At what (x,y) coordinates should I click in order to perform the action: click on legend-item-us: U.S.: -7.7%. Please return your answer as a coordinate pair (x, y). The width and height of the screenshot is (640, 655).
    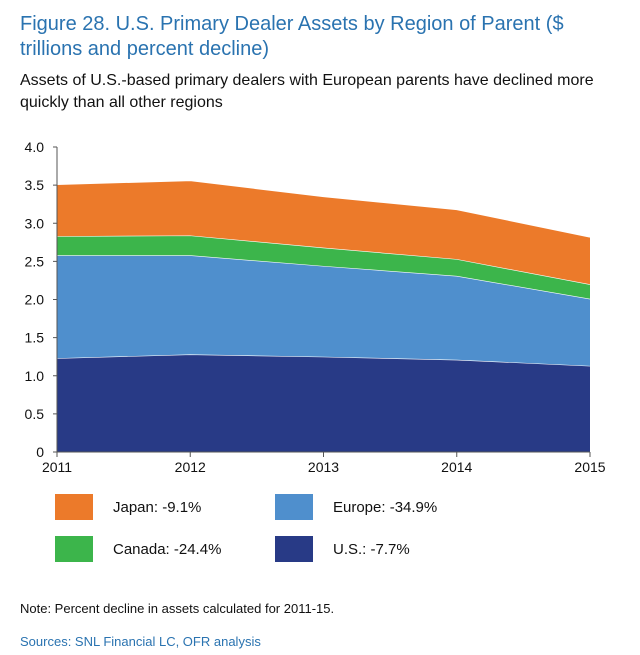
    Looking at the image, I should click on (342, 549).